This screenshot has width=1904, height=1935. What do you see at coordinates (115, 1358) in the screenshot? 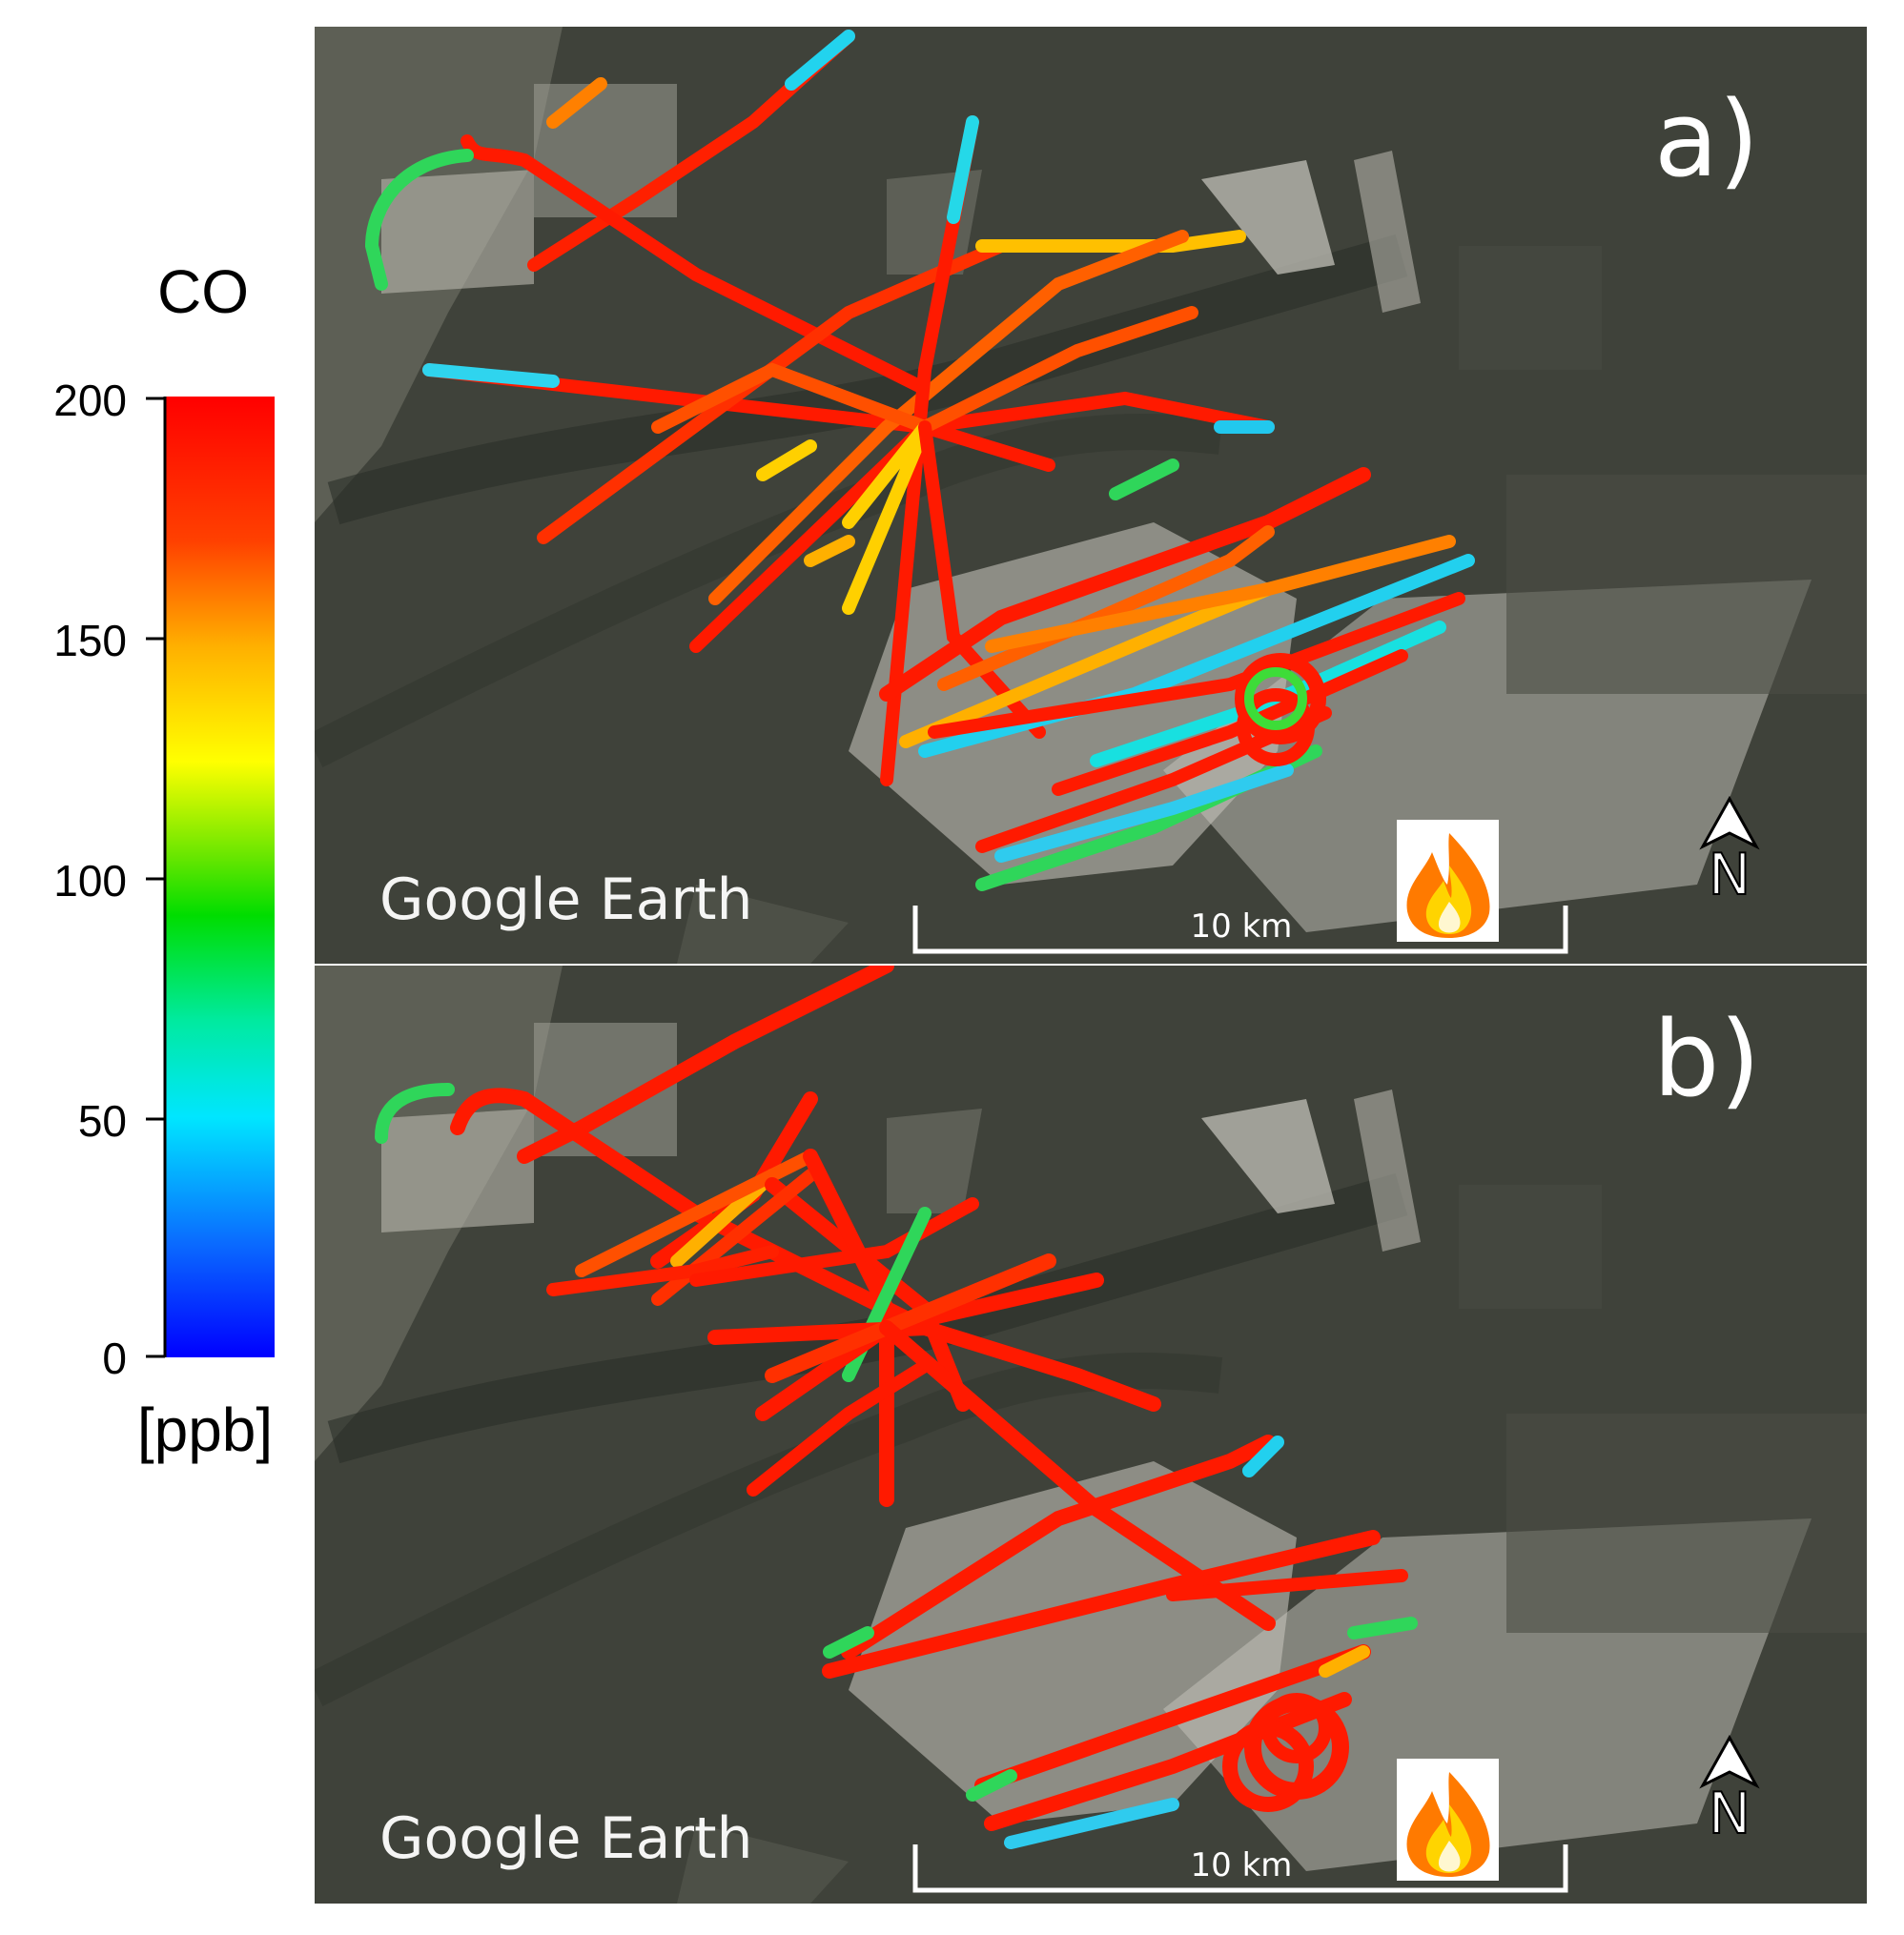
I see `colorbar-tick-label: 0` at bounding box center [115, 1358].